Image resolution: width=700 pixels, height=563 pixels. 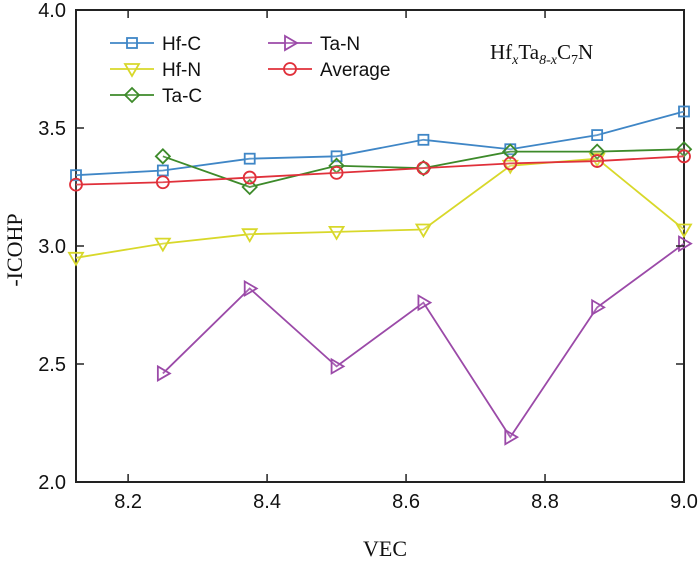 I want to click on x-tick-label: 9.0, so click(x=684, y=502).